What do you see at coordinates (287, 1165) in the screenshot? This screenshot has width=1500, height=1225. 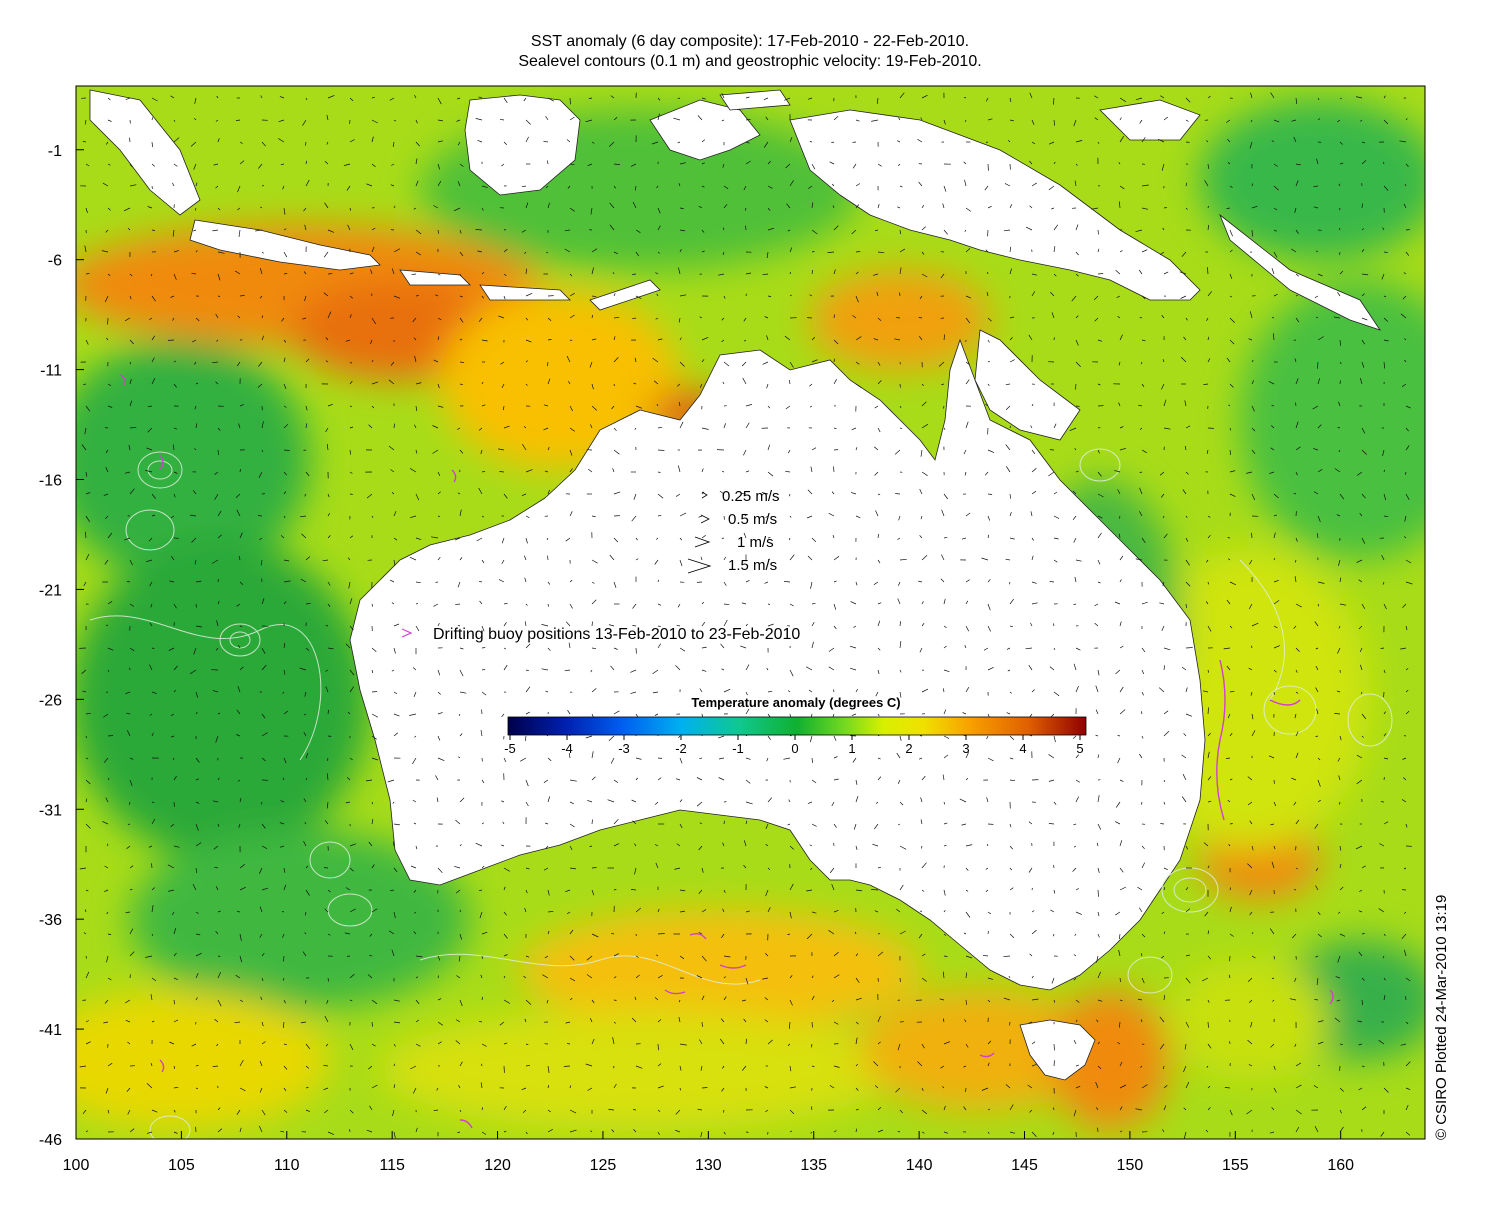 I see `x-tick-label: 110` at bounding box center [287, 1165].